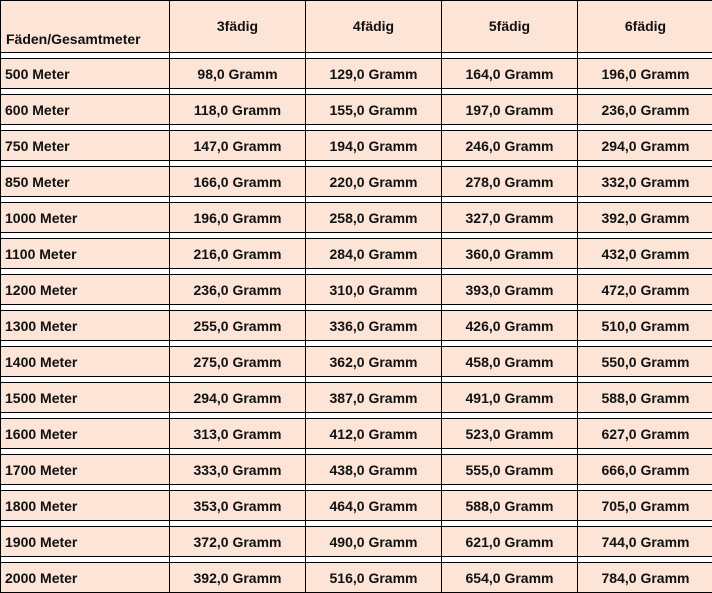 This screenshot has height=593, width=712. I want to click on header-cell-threads-length: Fäden/Gesamtmeter, so click(85, 27).